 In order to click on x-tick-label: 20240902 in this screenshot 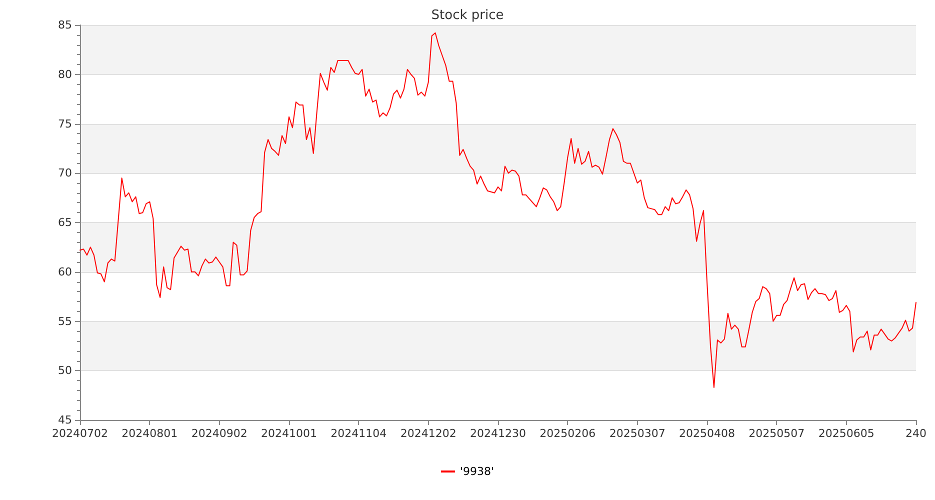, I will do `click(219, 433)`.